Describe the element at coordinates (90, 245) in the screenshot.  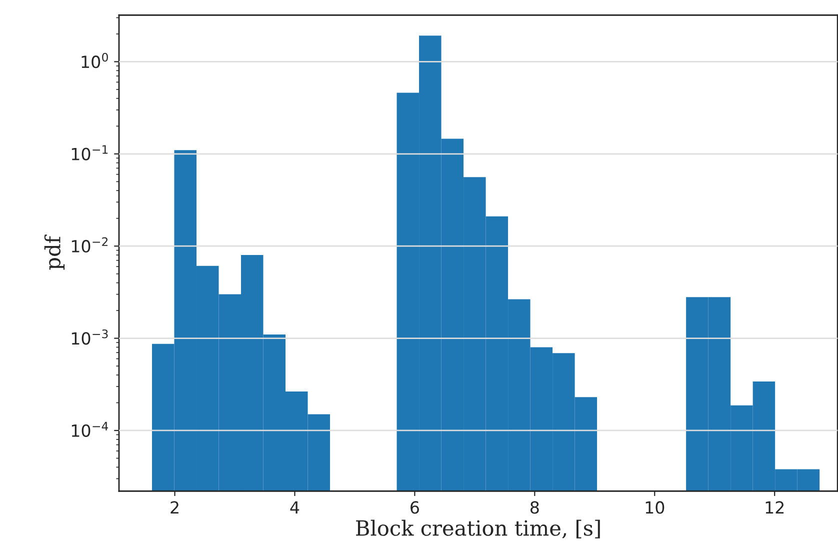
I see `y-tick-label: 10$^{−2}$` at that location.